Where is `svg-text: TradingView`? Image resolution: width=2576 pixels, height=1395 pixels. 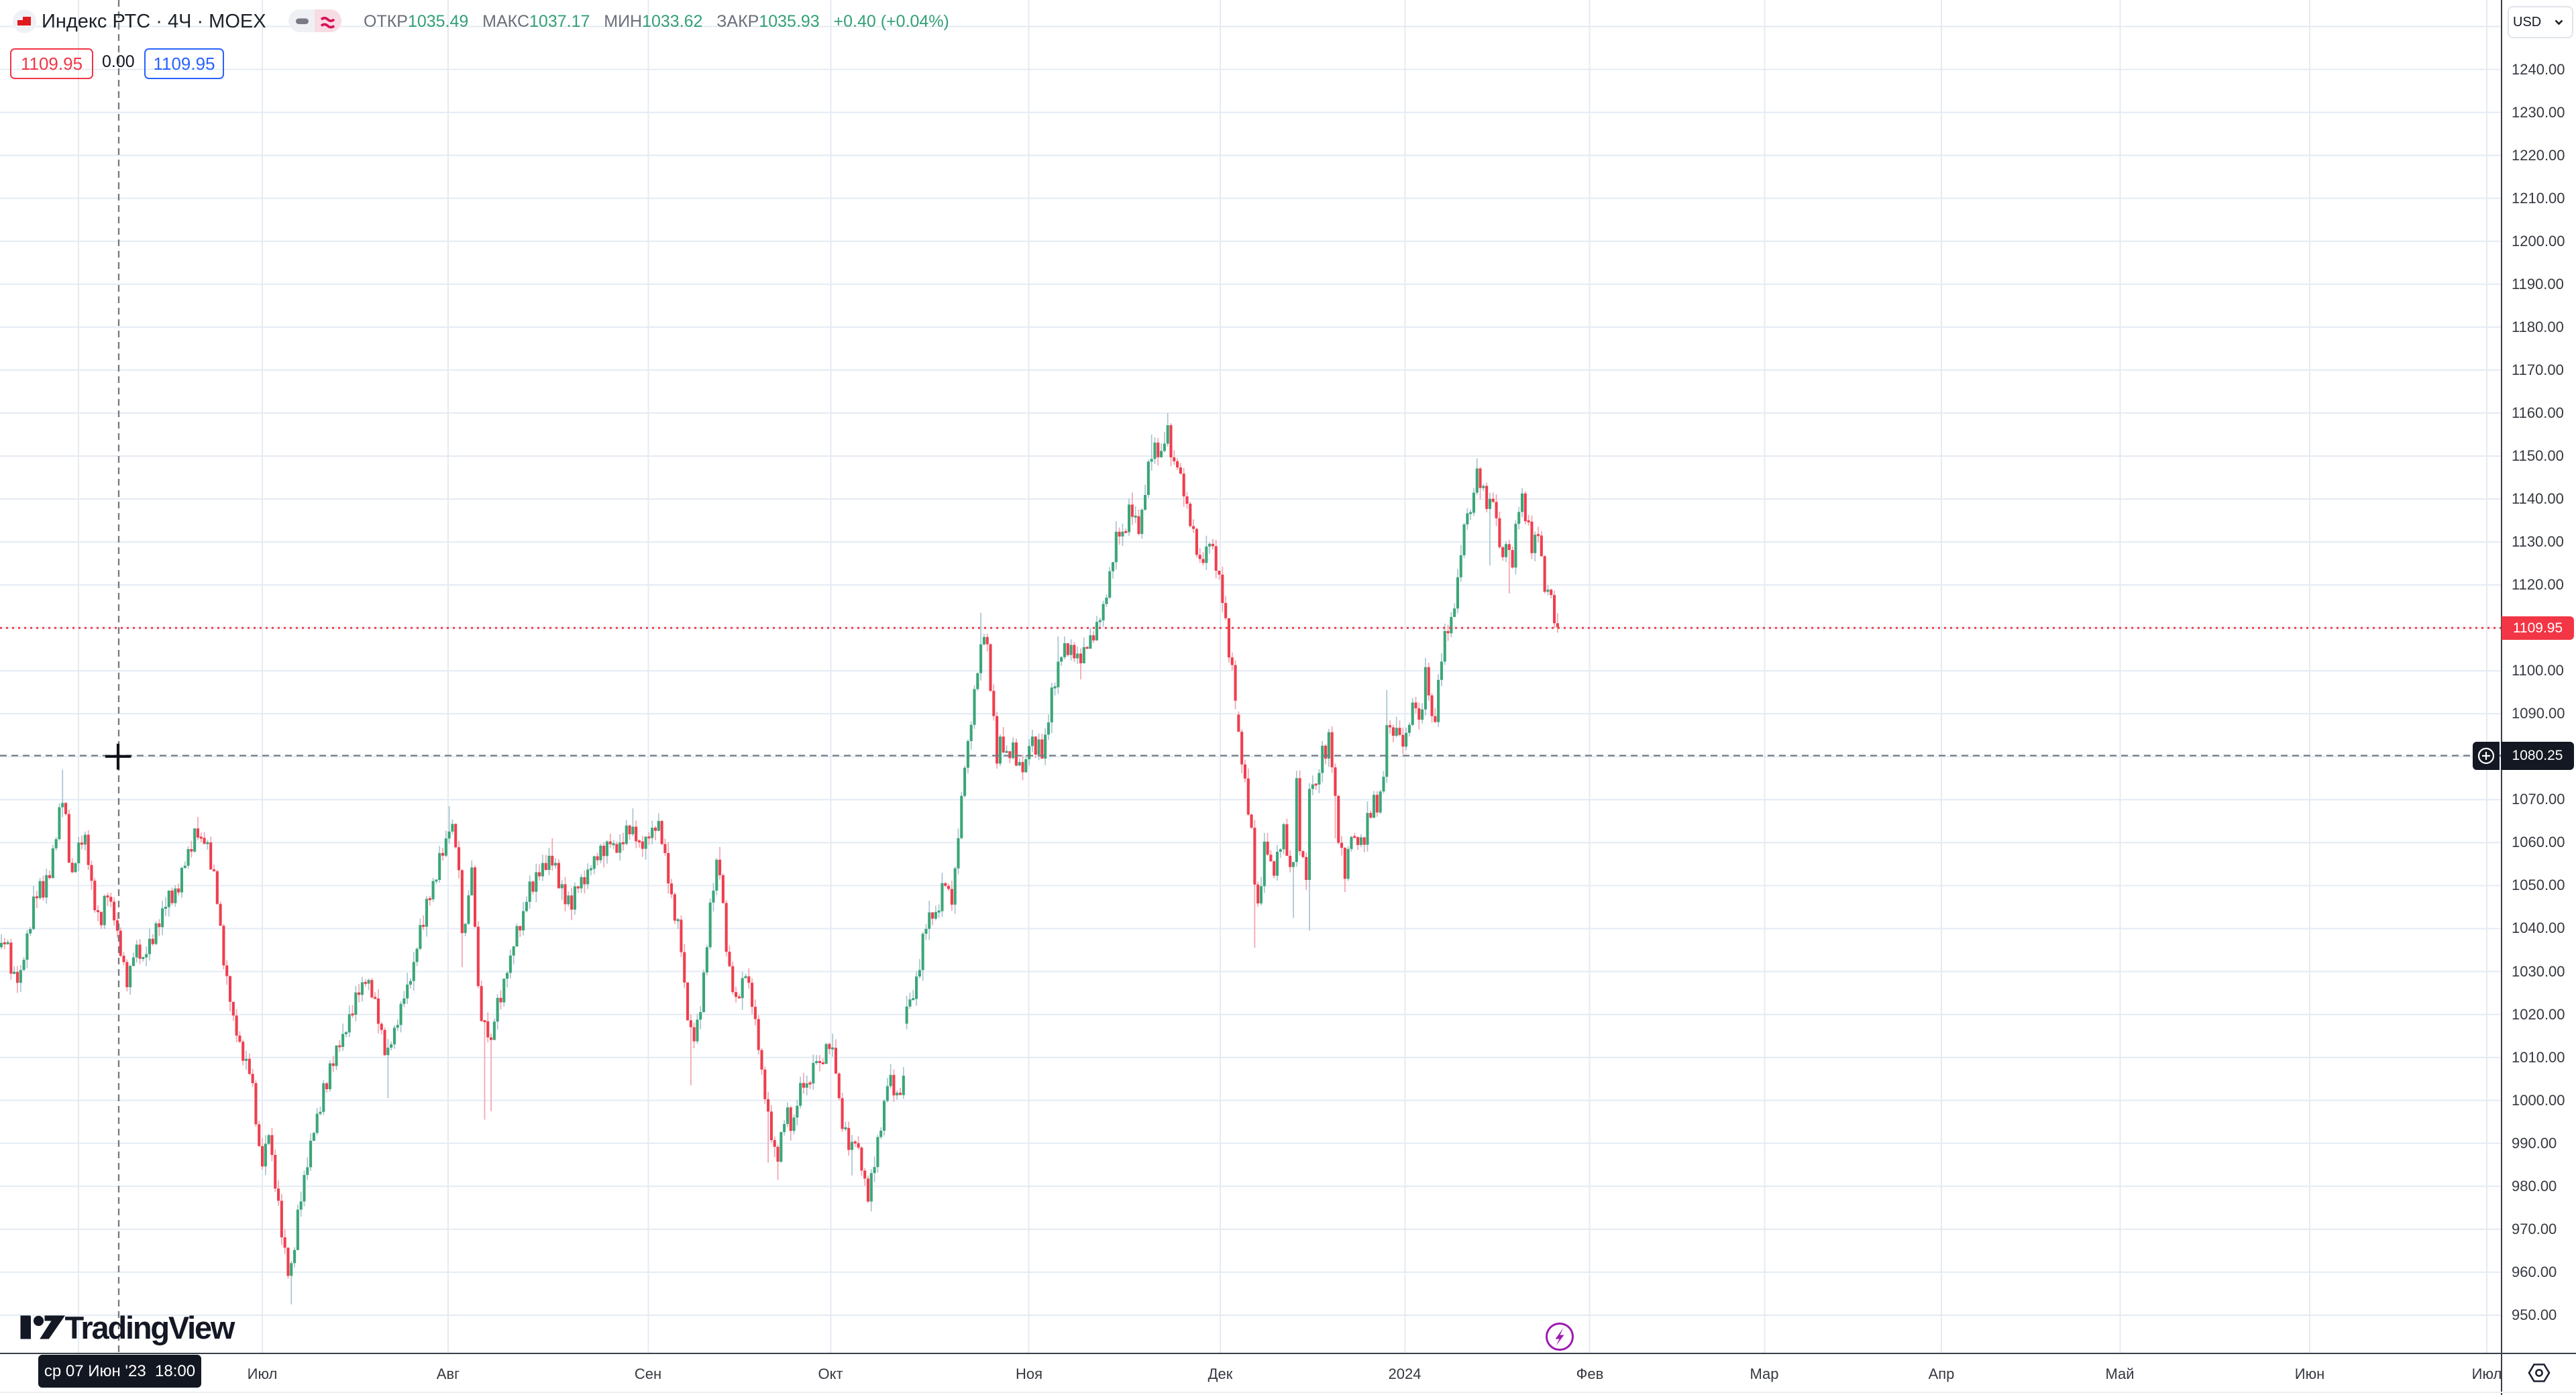 svg-text: TradingView is located at coordinates (150, 1327).